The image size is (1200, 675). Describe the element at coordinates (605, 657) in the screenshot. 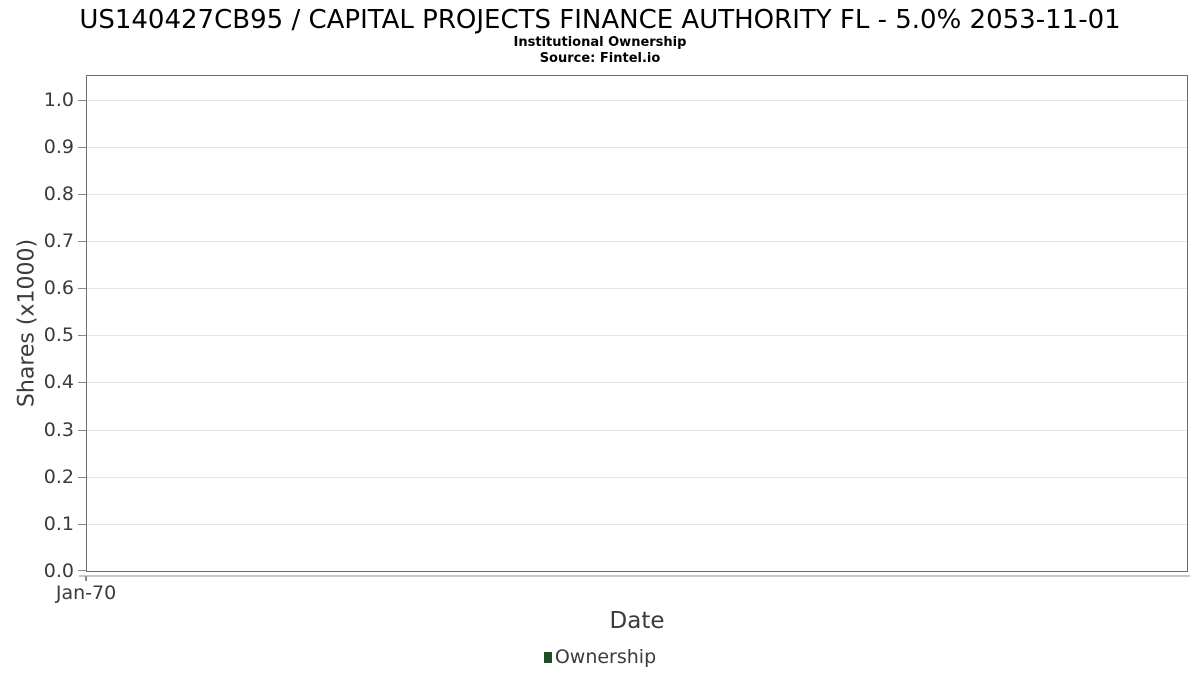

I see `legend-label: Ownership` at that location.